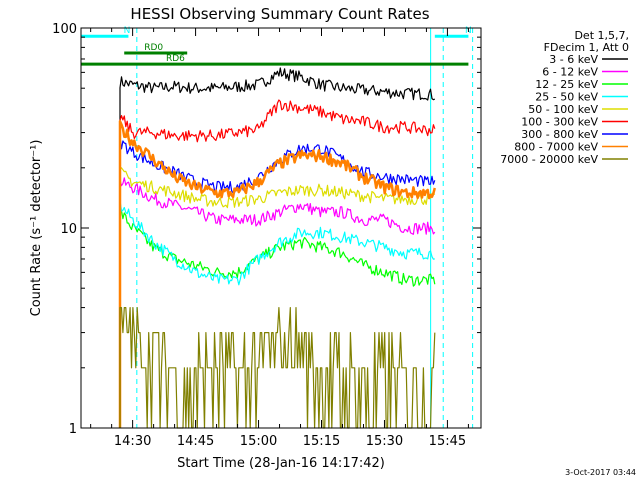 This screenshot has width=640, height=480. What do you see at coordinates (600, 472) in the screenshot?
I see `footer-date: 3-Oct-2017 03:44` at bounding box center [600, 472].